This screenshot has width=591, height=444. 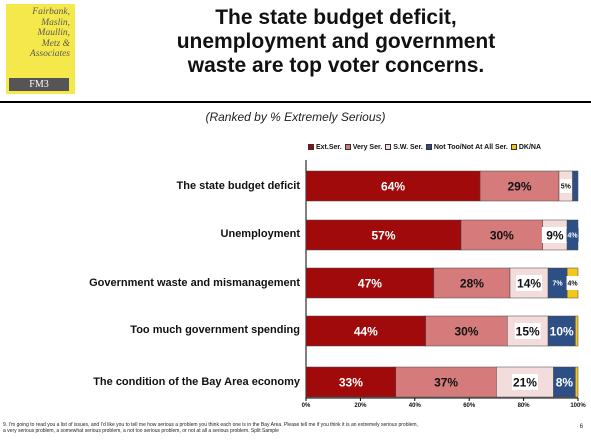 I want to click on title-divider, so click(x=295, y=102).